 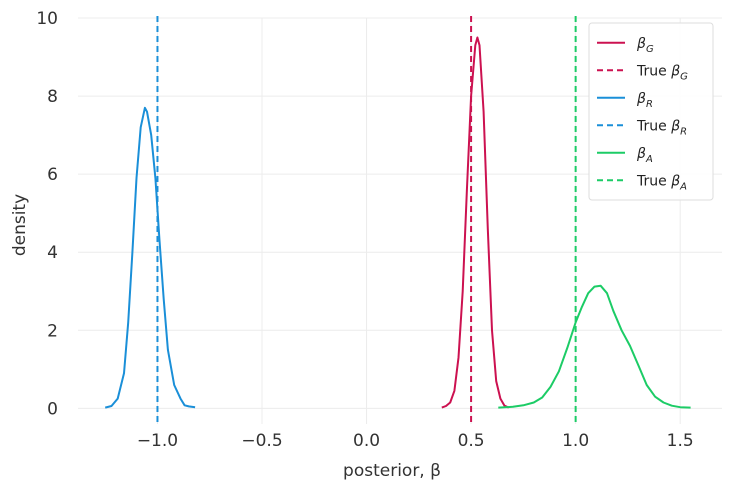 What do you see at coordinates (644, 155) in the screenshot?
I see `legend-label-beta-A: βA` at bounding box center [644, 155].